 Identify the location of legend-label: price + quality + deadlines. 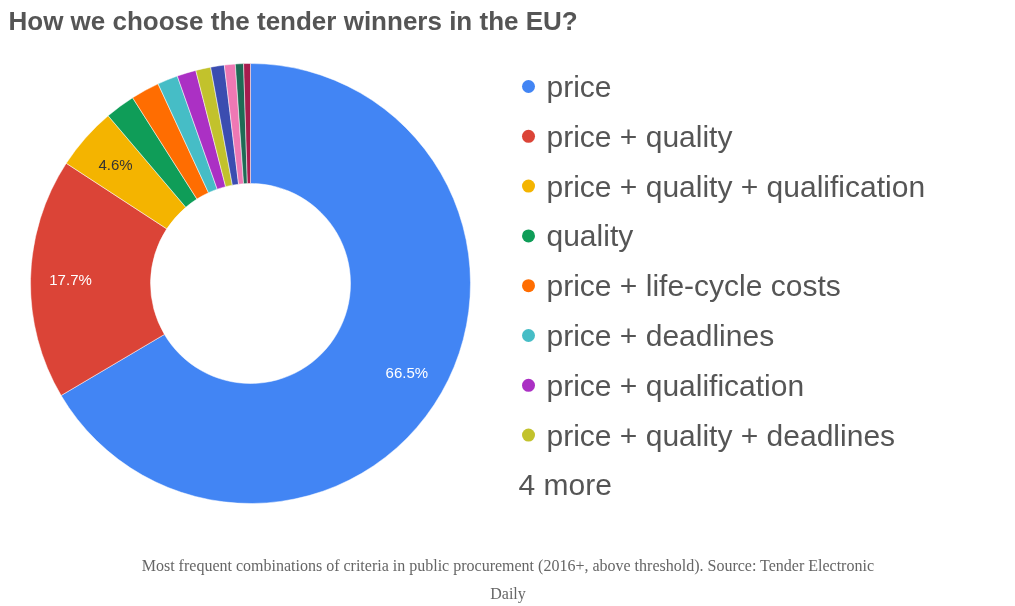
(721, 435).